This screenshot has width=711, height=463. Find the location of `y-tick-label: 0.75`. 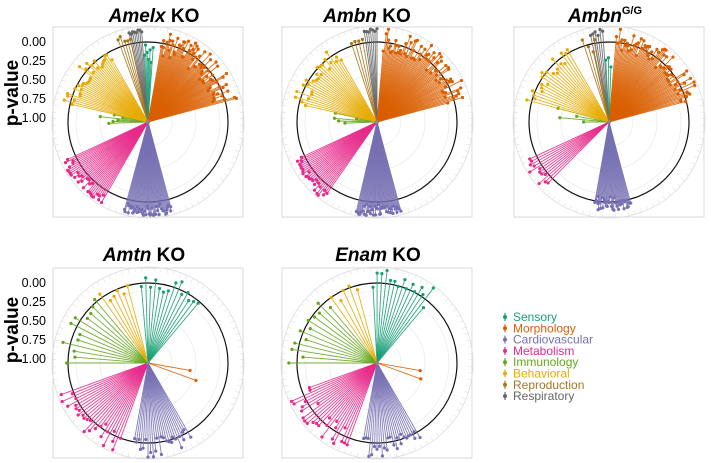

y-tick-label: 0.75 is located at coordinates (34, 99).